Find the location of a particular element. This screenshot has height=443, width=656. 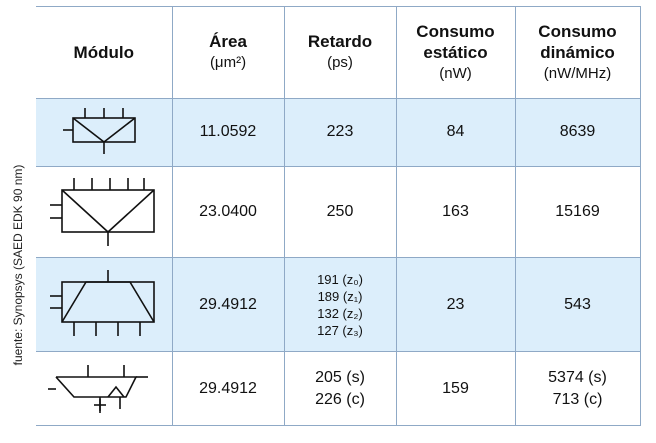

triangle-module-icon is located at coordinates (99, 131).